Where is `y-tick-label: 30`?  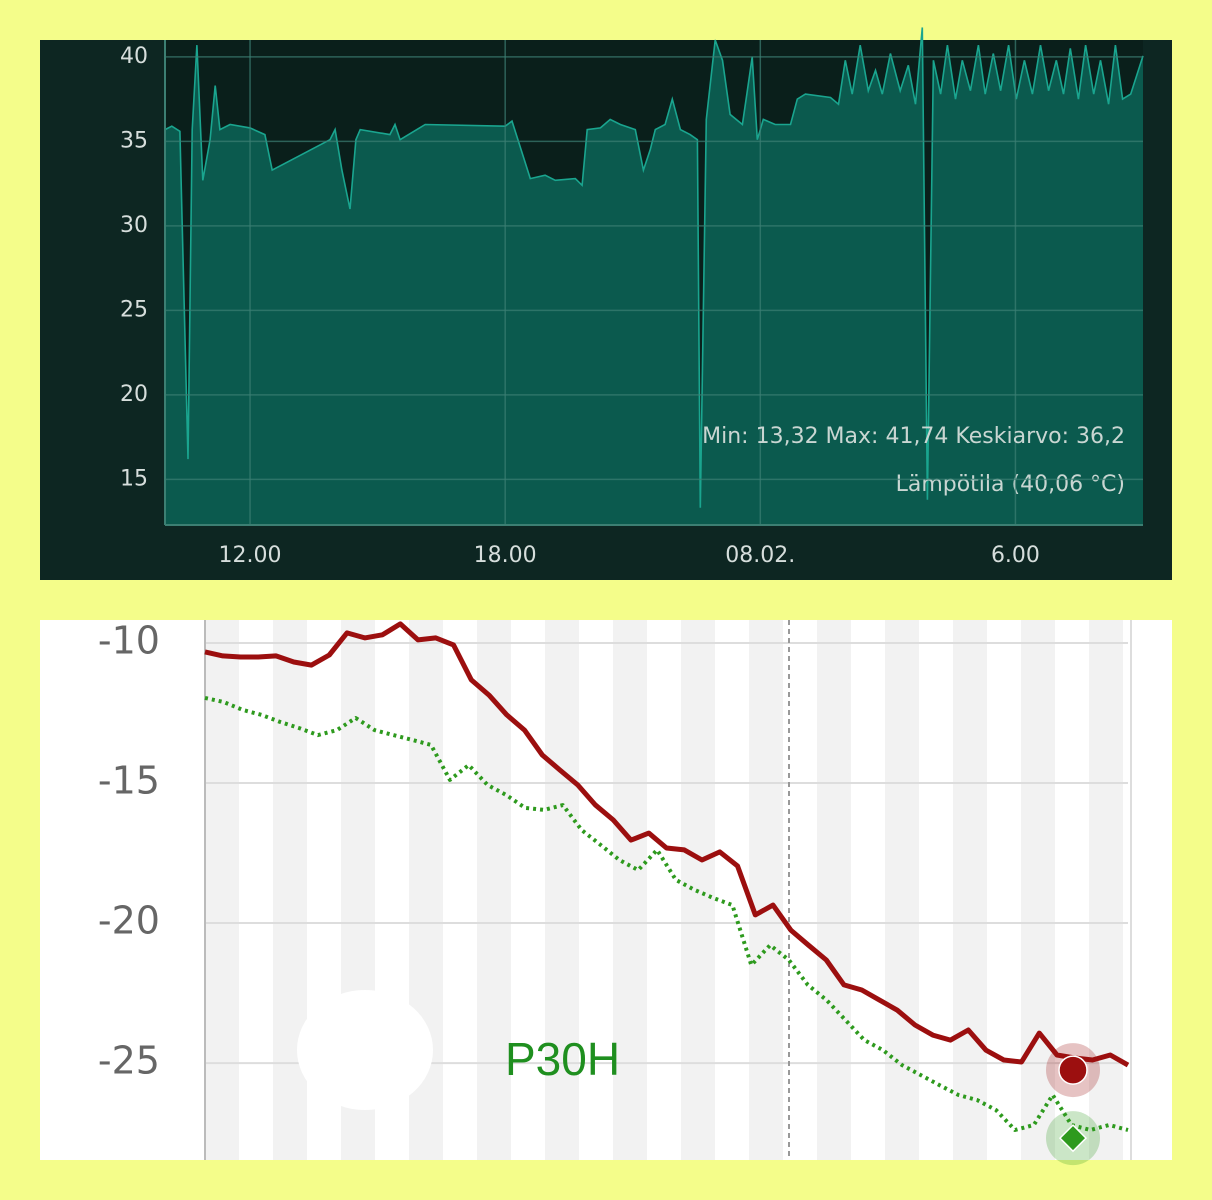 y-tick-label: 30 is located at coordinates (134, 225).